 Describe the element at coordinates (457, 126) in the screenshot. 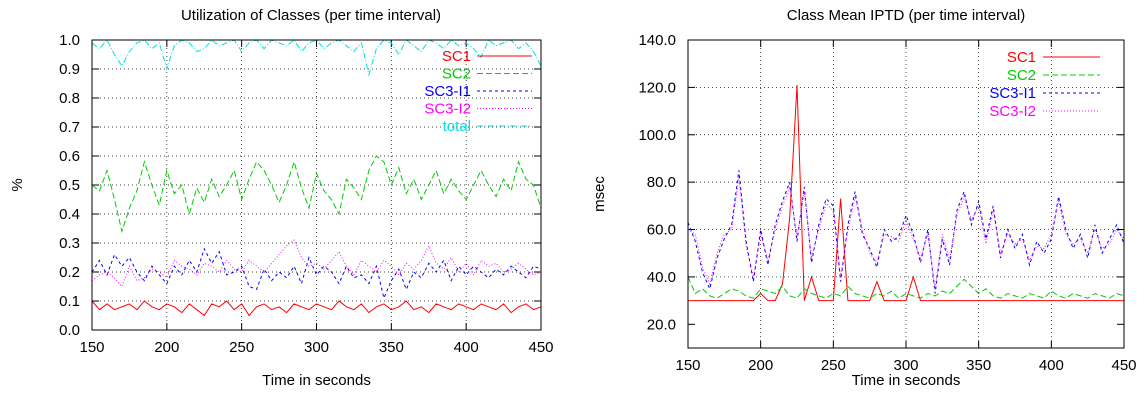

I see `legend-label: total` at that location.